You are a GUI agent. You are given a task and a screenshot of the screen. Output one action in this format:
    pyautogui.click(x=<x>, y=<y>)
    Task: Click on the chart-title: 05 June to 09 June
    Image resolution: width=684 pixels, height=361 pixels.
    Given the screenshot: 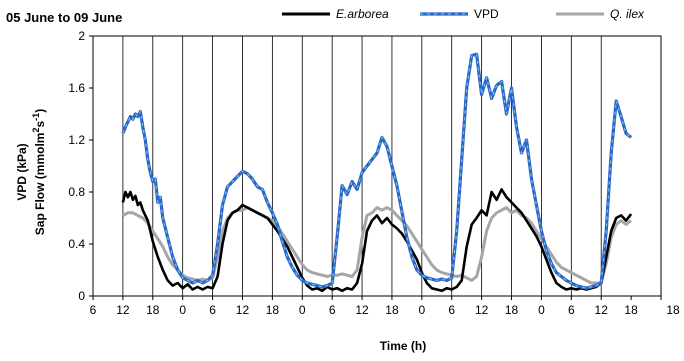 What is the action you would take?
    pyautogui.click(x=64, y=17)
    